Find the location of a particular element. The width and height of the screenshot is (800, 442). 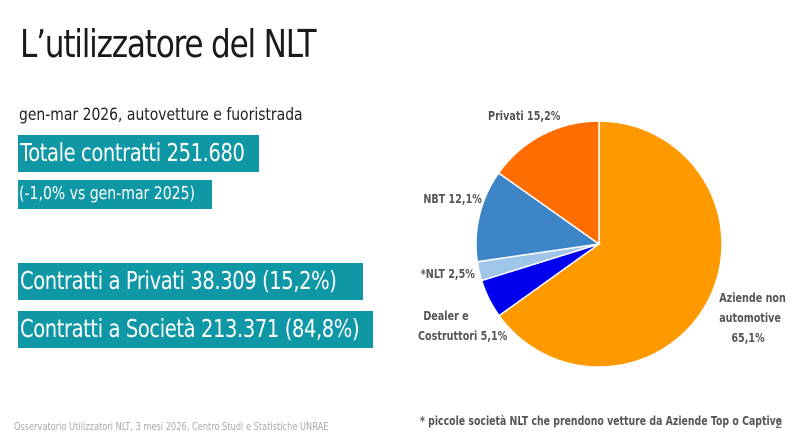

pie-slice-nbt is located at coordinates (538, 217).